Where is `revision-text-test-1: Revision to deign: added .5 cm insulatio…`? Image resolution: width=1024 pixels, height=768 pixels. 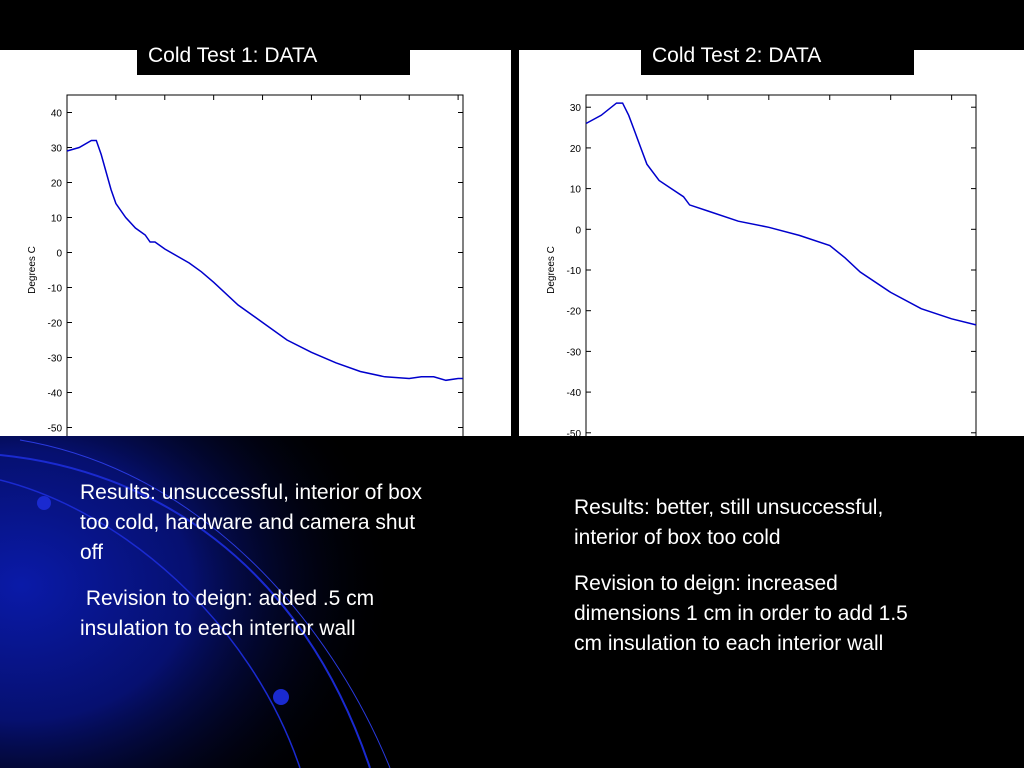
revision-text-test-1: Revision to deign: added .5 cm insulatio… is located at coordinates (227, 613).